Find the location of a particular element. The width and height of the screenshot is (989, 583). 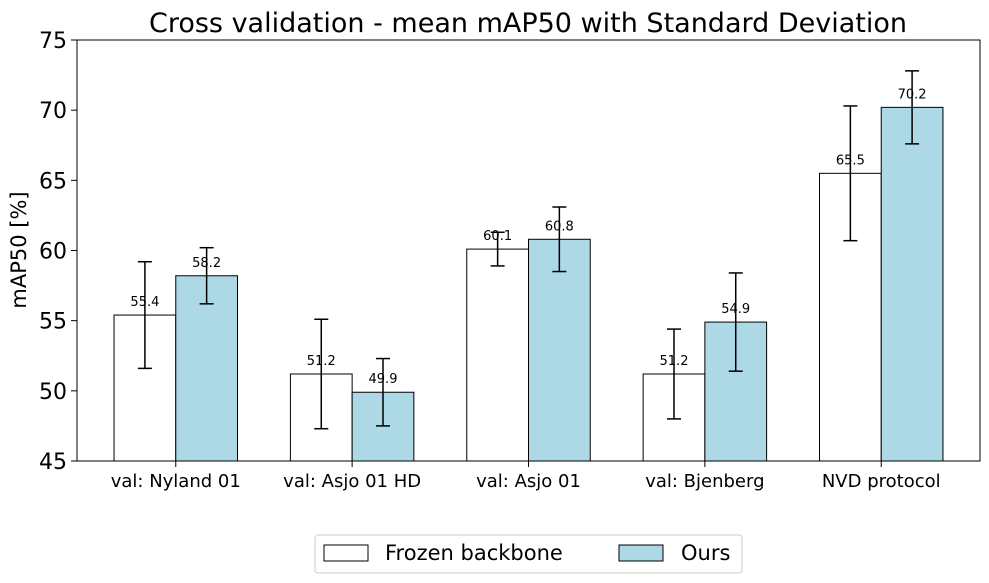

y-tick-label-45: 45 is located at coordinates (53, 462).